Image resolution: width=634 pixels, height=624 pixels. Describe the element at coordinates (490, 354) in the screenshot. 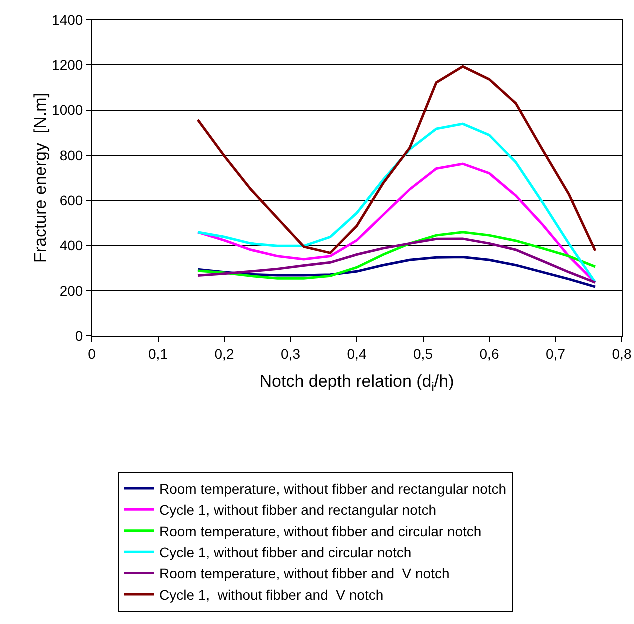

I see `x-tick-label: 0,6` at that location.